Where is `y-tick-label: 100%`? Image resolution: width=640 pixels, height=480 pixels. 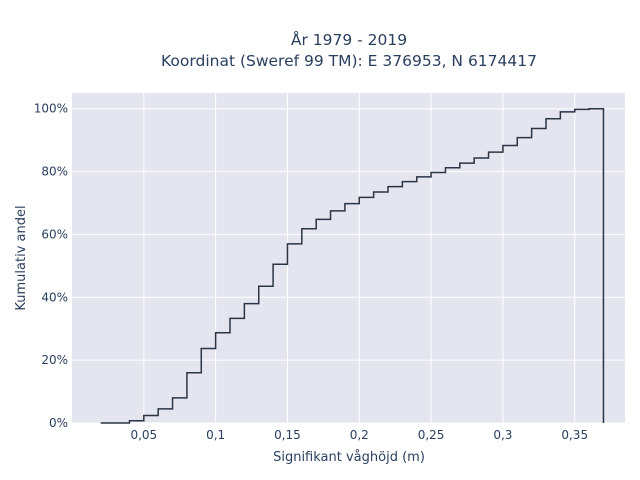 y-tick-label: 100% is located at coordinates (51, 109).